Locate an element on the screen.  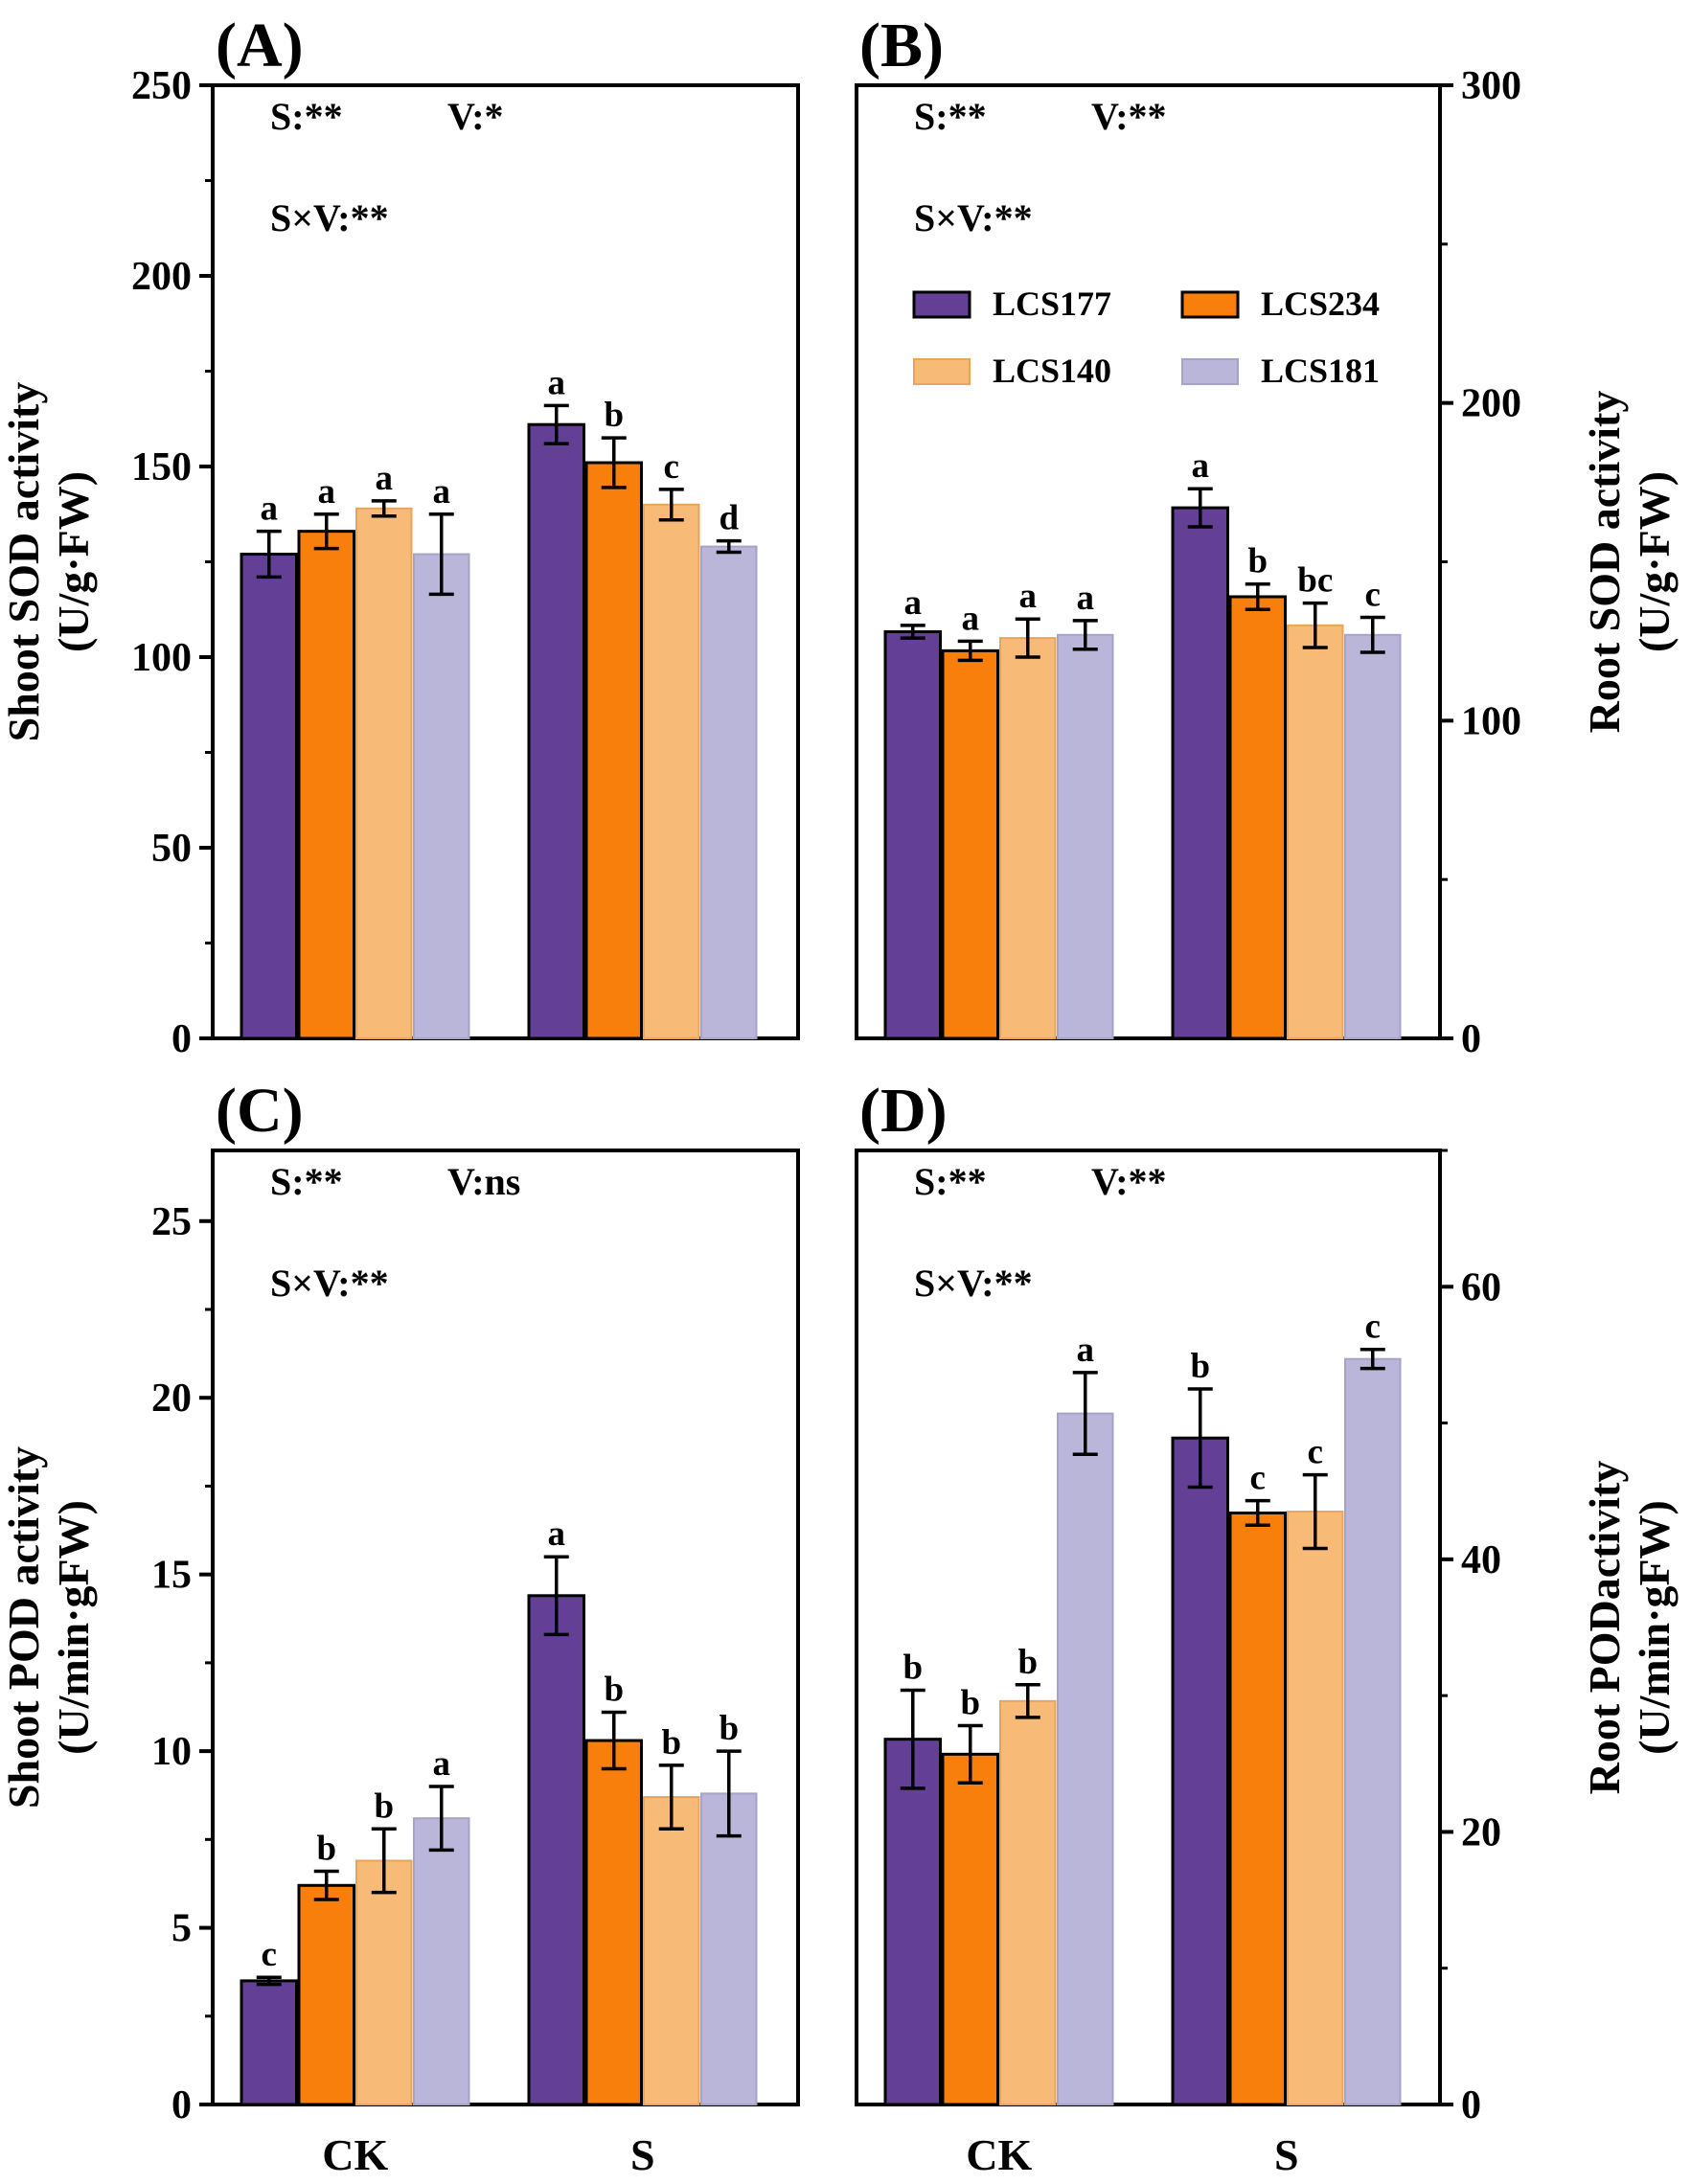
stats-v-effect: V:* is located at coordinates (475, 116).